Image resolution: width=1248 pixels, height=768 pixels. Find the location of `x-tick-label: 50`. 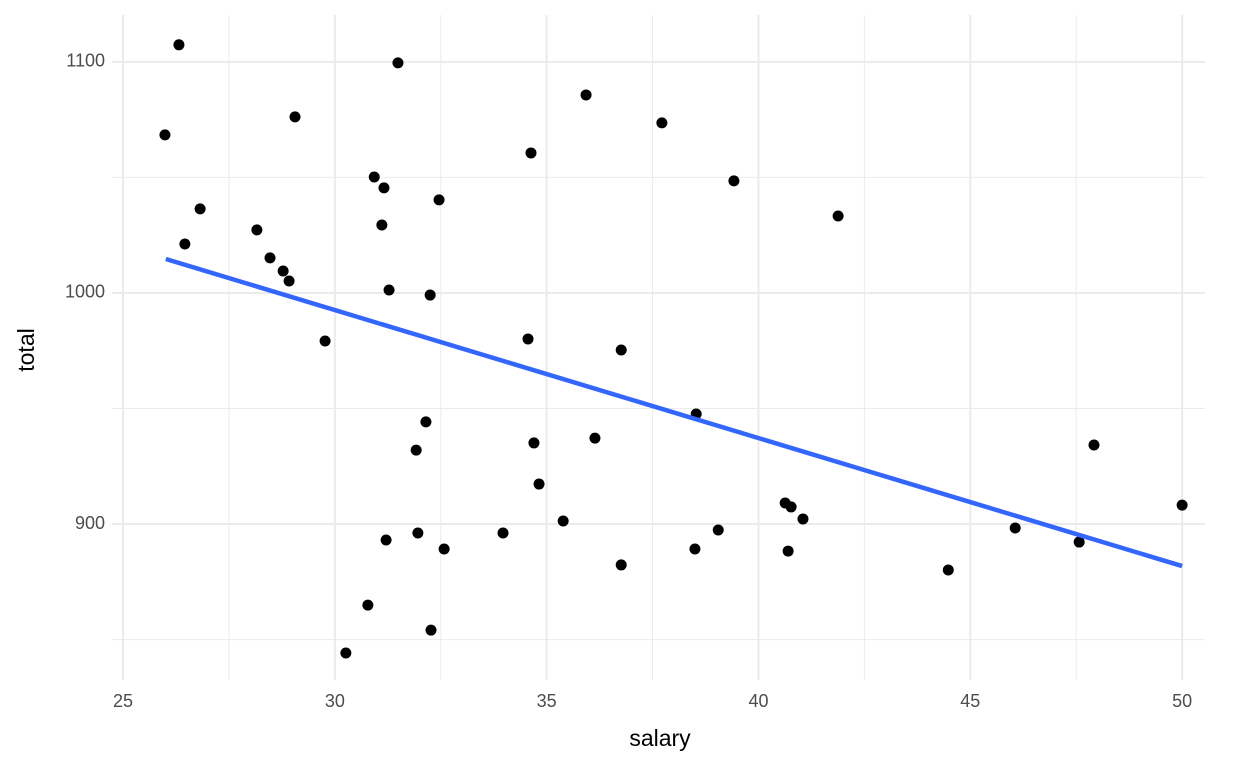

x-tick-label: 50 is located at coordinates (1182, 701).